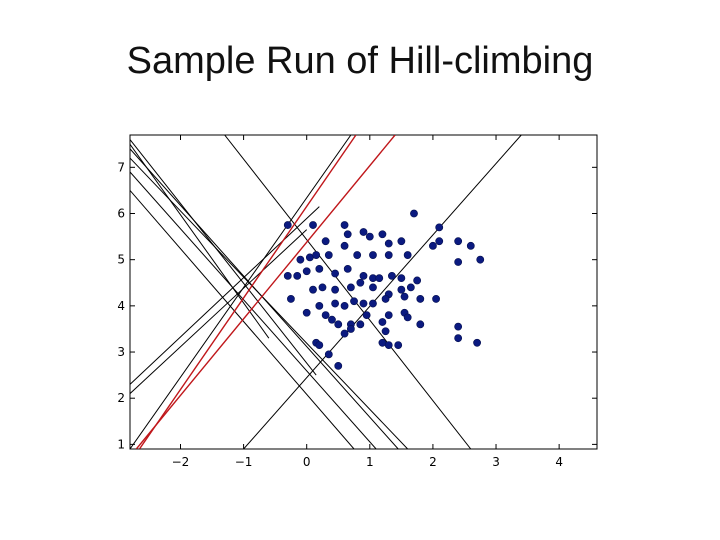 This screenshot has width=720, height=540. What do you see at coordinates (307, 462) in the screenshot?
I see `x-tick-label: 0` at bounding box center [307, 462].